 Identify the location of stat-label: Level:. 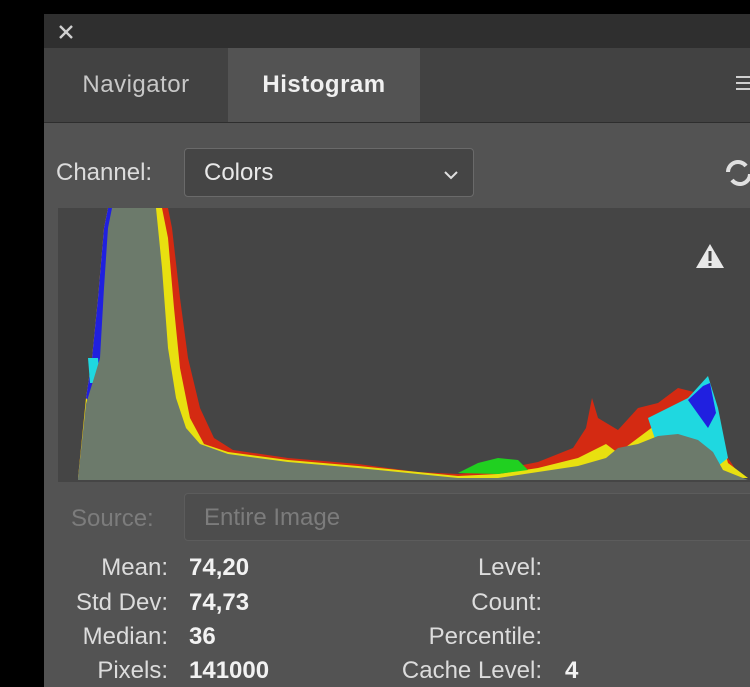
(509, 567).